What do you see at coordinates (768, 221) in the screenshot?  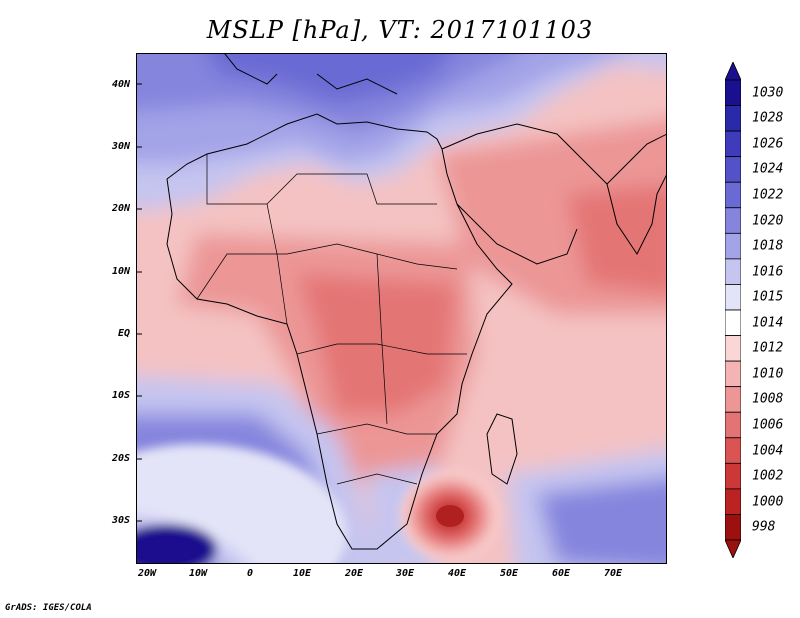 I see `colorbar-label: 1020` at bounding box center [768, 221].